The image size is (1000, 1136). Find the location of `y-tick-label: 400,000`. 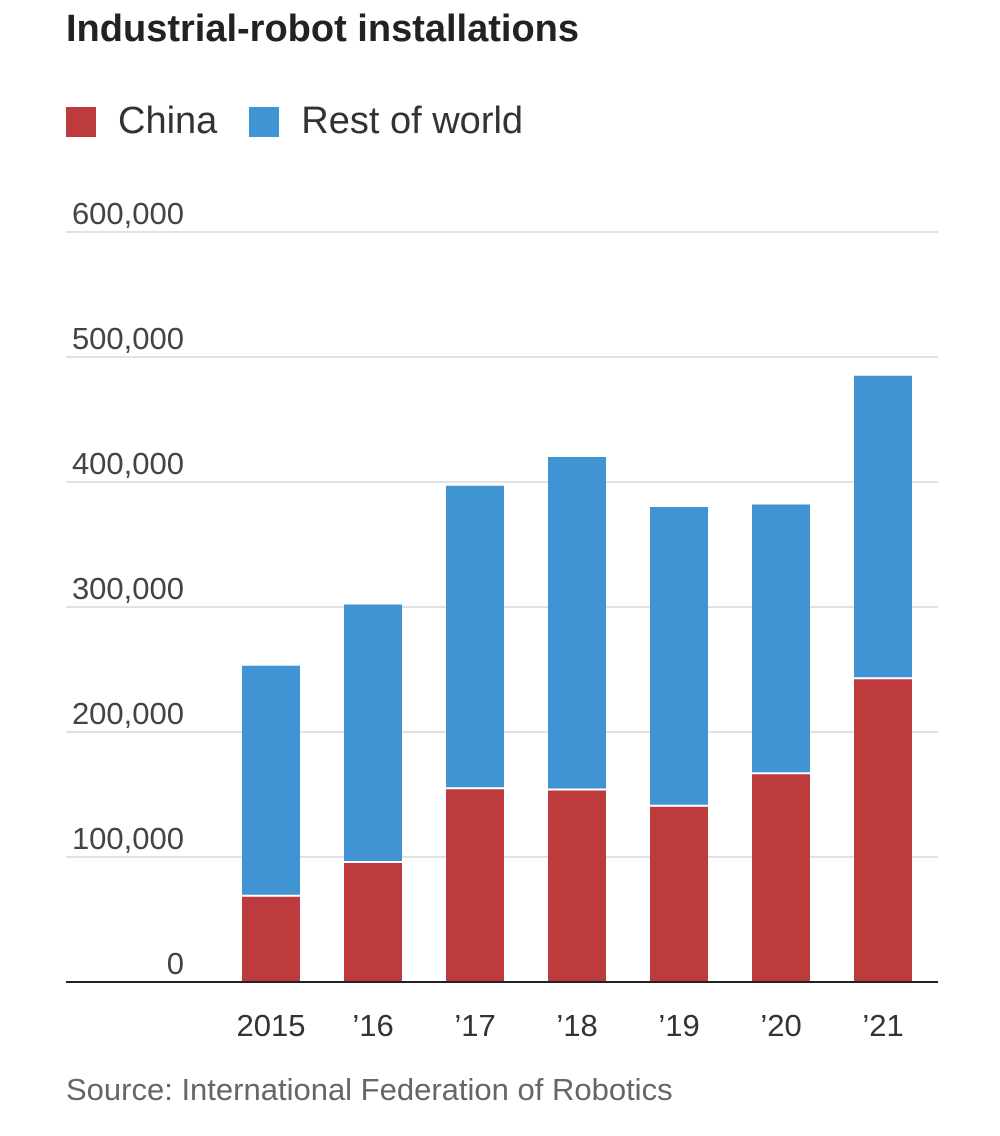

y-tick-label: 400,000 is located at coordinates (128, 463).